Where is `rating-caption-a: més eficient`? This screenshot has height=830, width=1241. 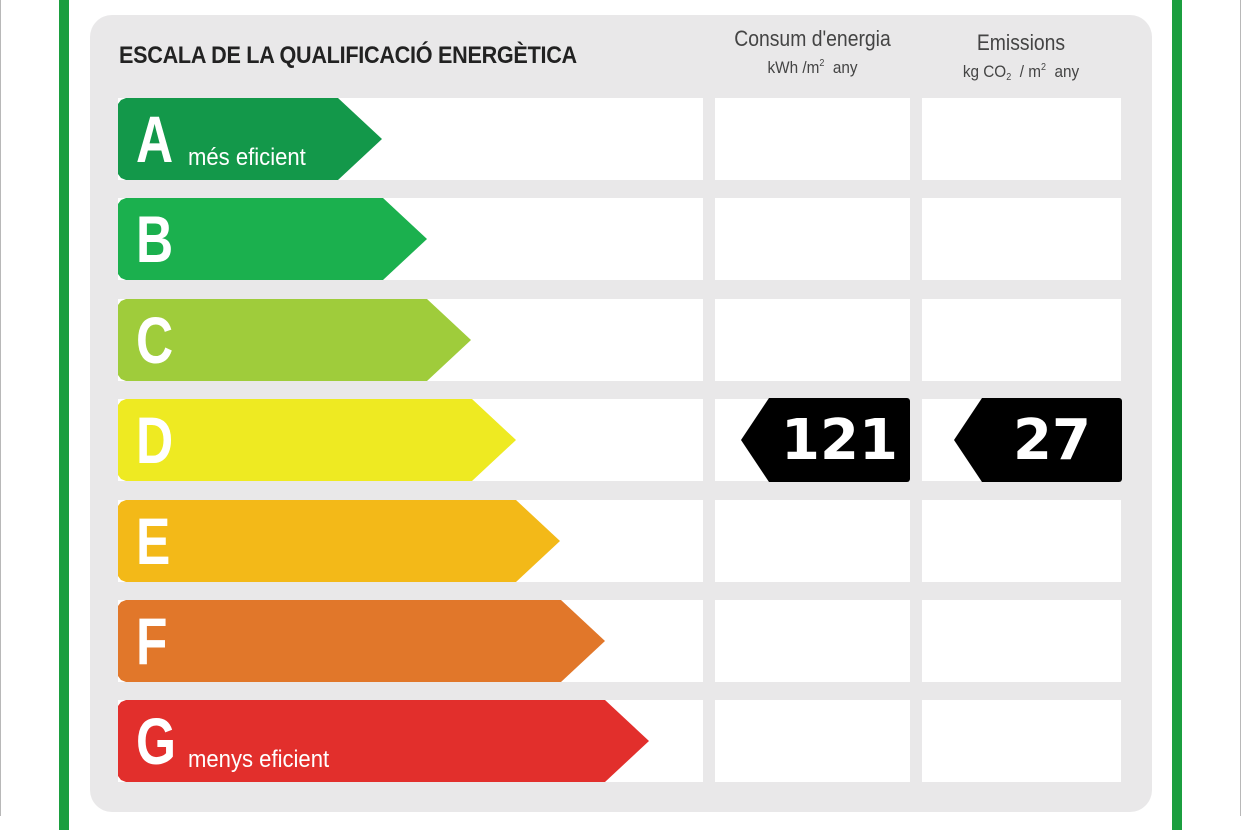
rating-caption-a: més eficient is located at coordinates (247, 157).